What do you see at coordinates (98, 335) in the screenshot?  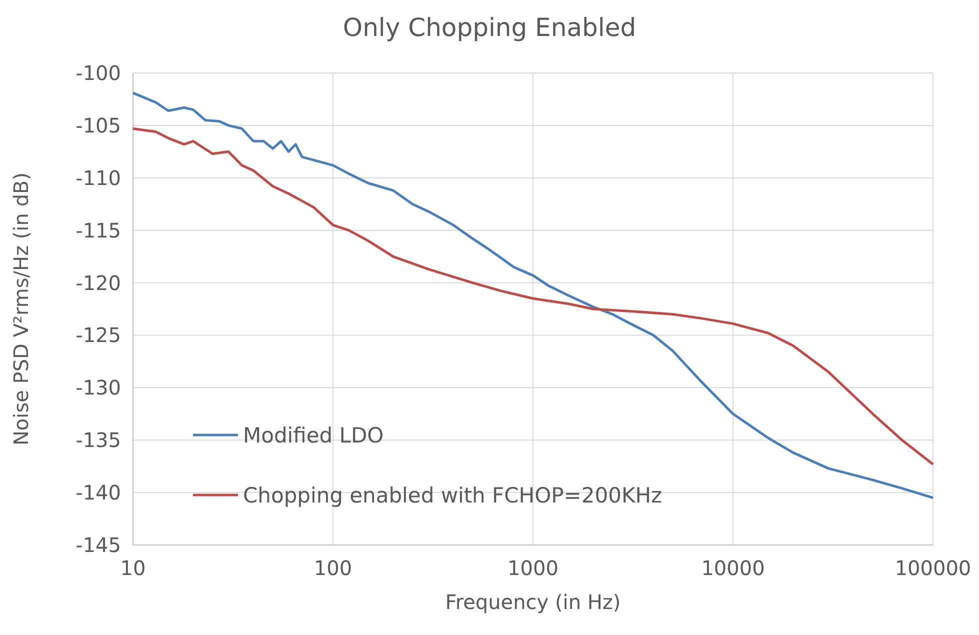 I see `y-tick-label: -125` at bounding box center [98, 335].